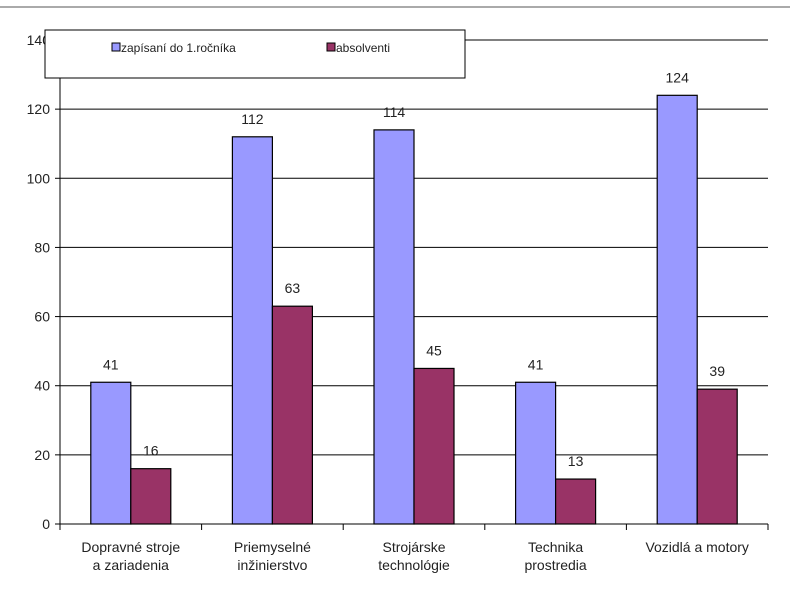  What do you see at coordinates (394, 327) in the screenshot?
I see `bar-s0-c2` at bounding box center [394, 327].